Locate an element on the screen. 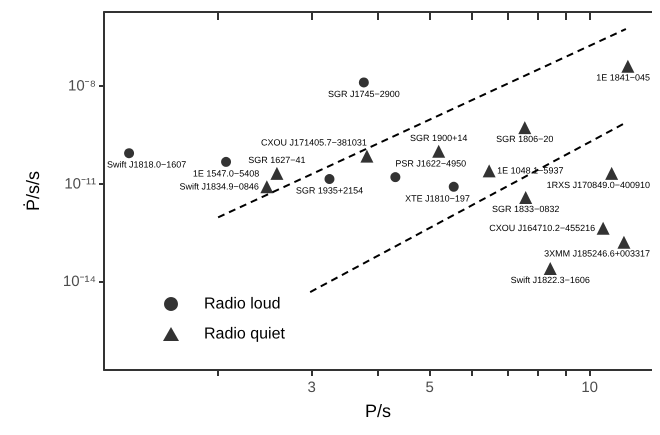 The image size is (660, 435). annotation: PSR J1622−4950 is located at coordinates (430, 163).